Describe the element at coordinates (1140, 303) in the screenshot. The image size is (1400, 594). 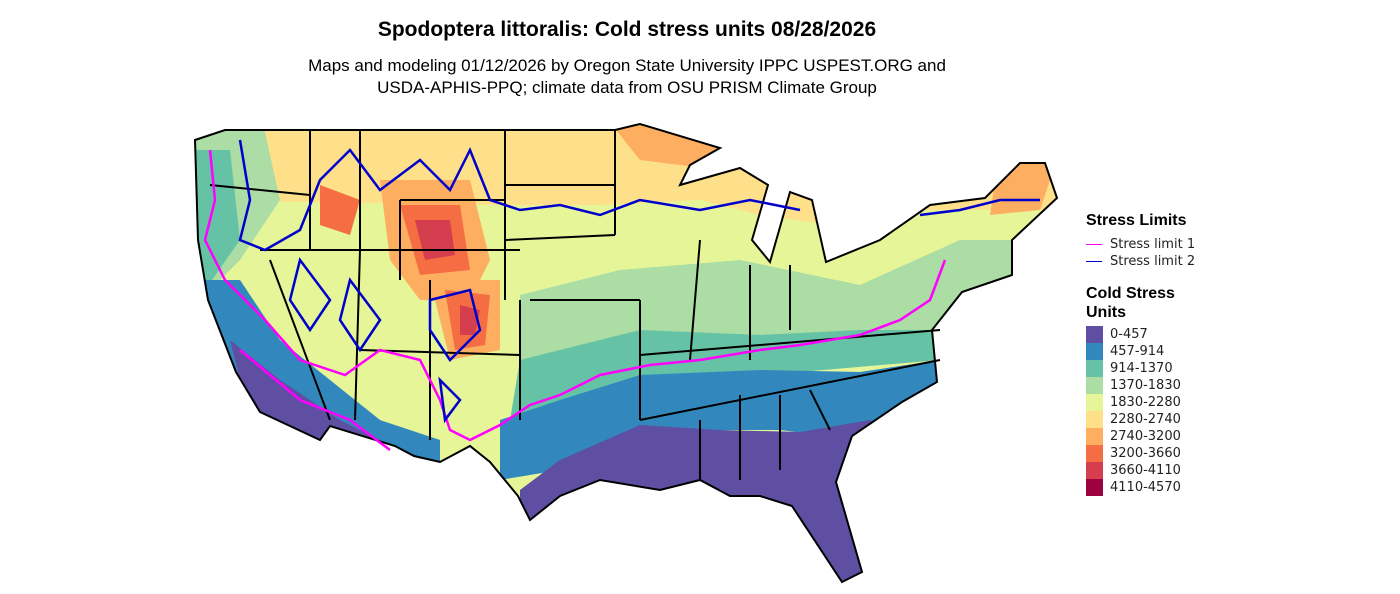
I see `cold-stress-units-title: Cold Stress Units` at that location.